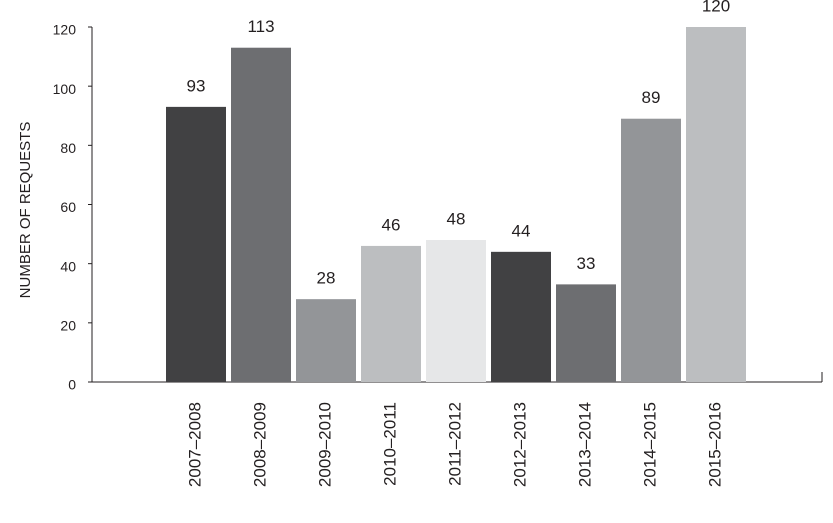 Image resolution: width=833 pixels, height=523 pixels. I want to click on x-tick-label: 2014–2015, so click(649, 444).